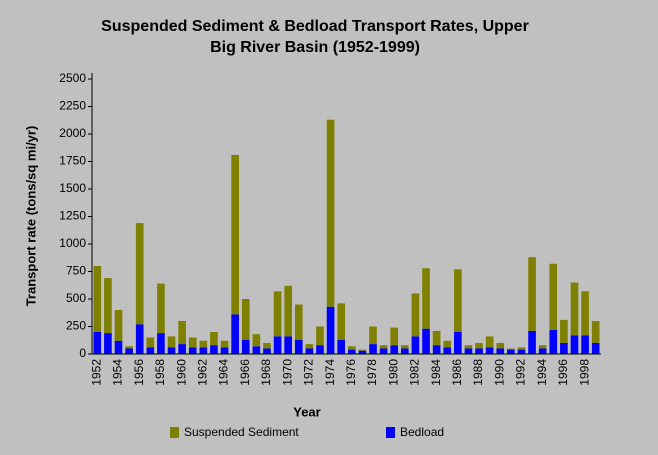 This screenshot has height=455, width=658. What do you see at coordinates (203, 372) in the screenshot?
I see `x-tick-label: 1962` at bounding box center [203, 372].